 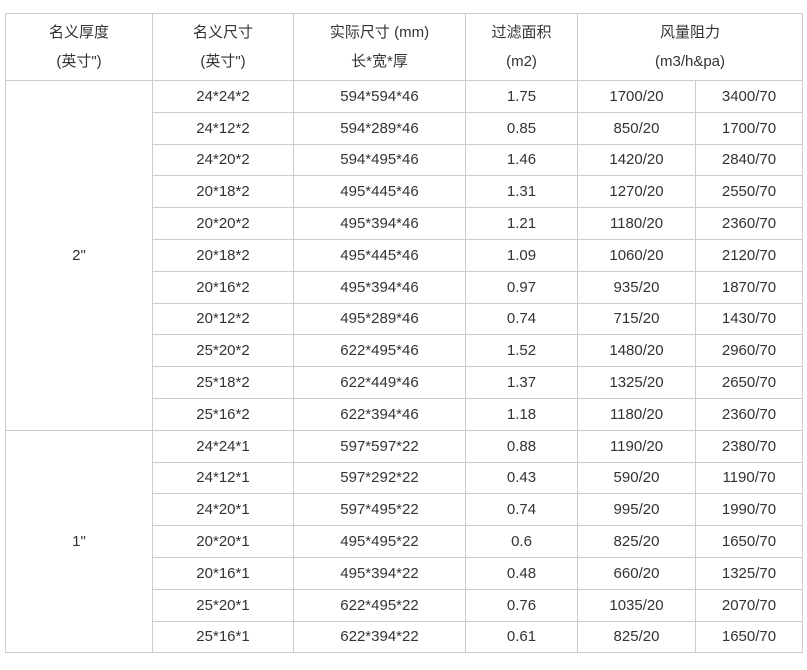 I want to click on cell-nominal-size: 20*20*1, so click(x=223, y=541).